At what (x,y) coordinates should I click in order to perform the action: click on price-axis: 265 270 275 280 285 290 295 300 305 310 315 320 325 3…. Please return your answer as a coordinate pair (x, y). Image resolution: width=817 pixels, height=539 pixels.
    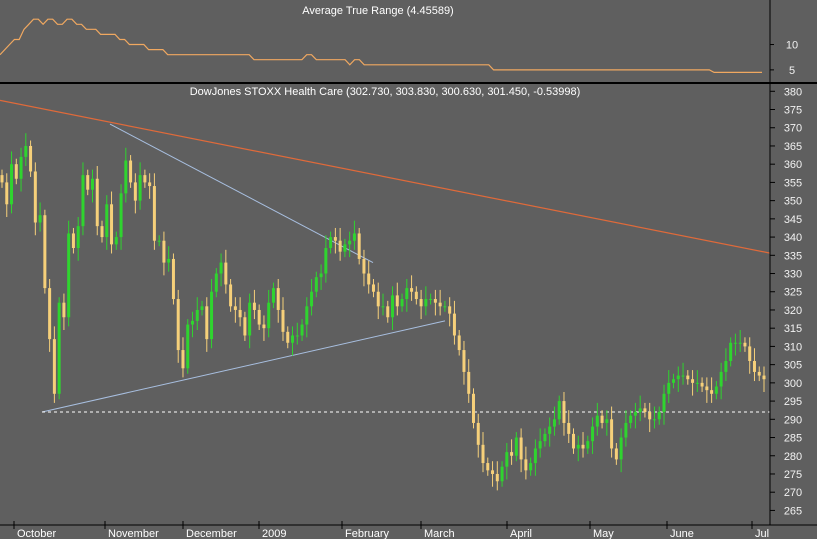
    Looking at the image, I should click on (786, 301).